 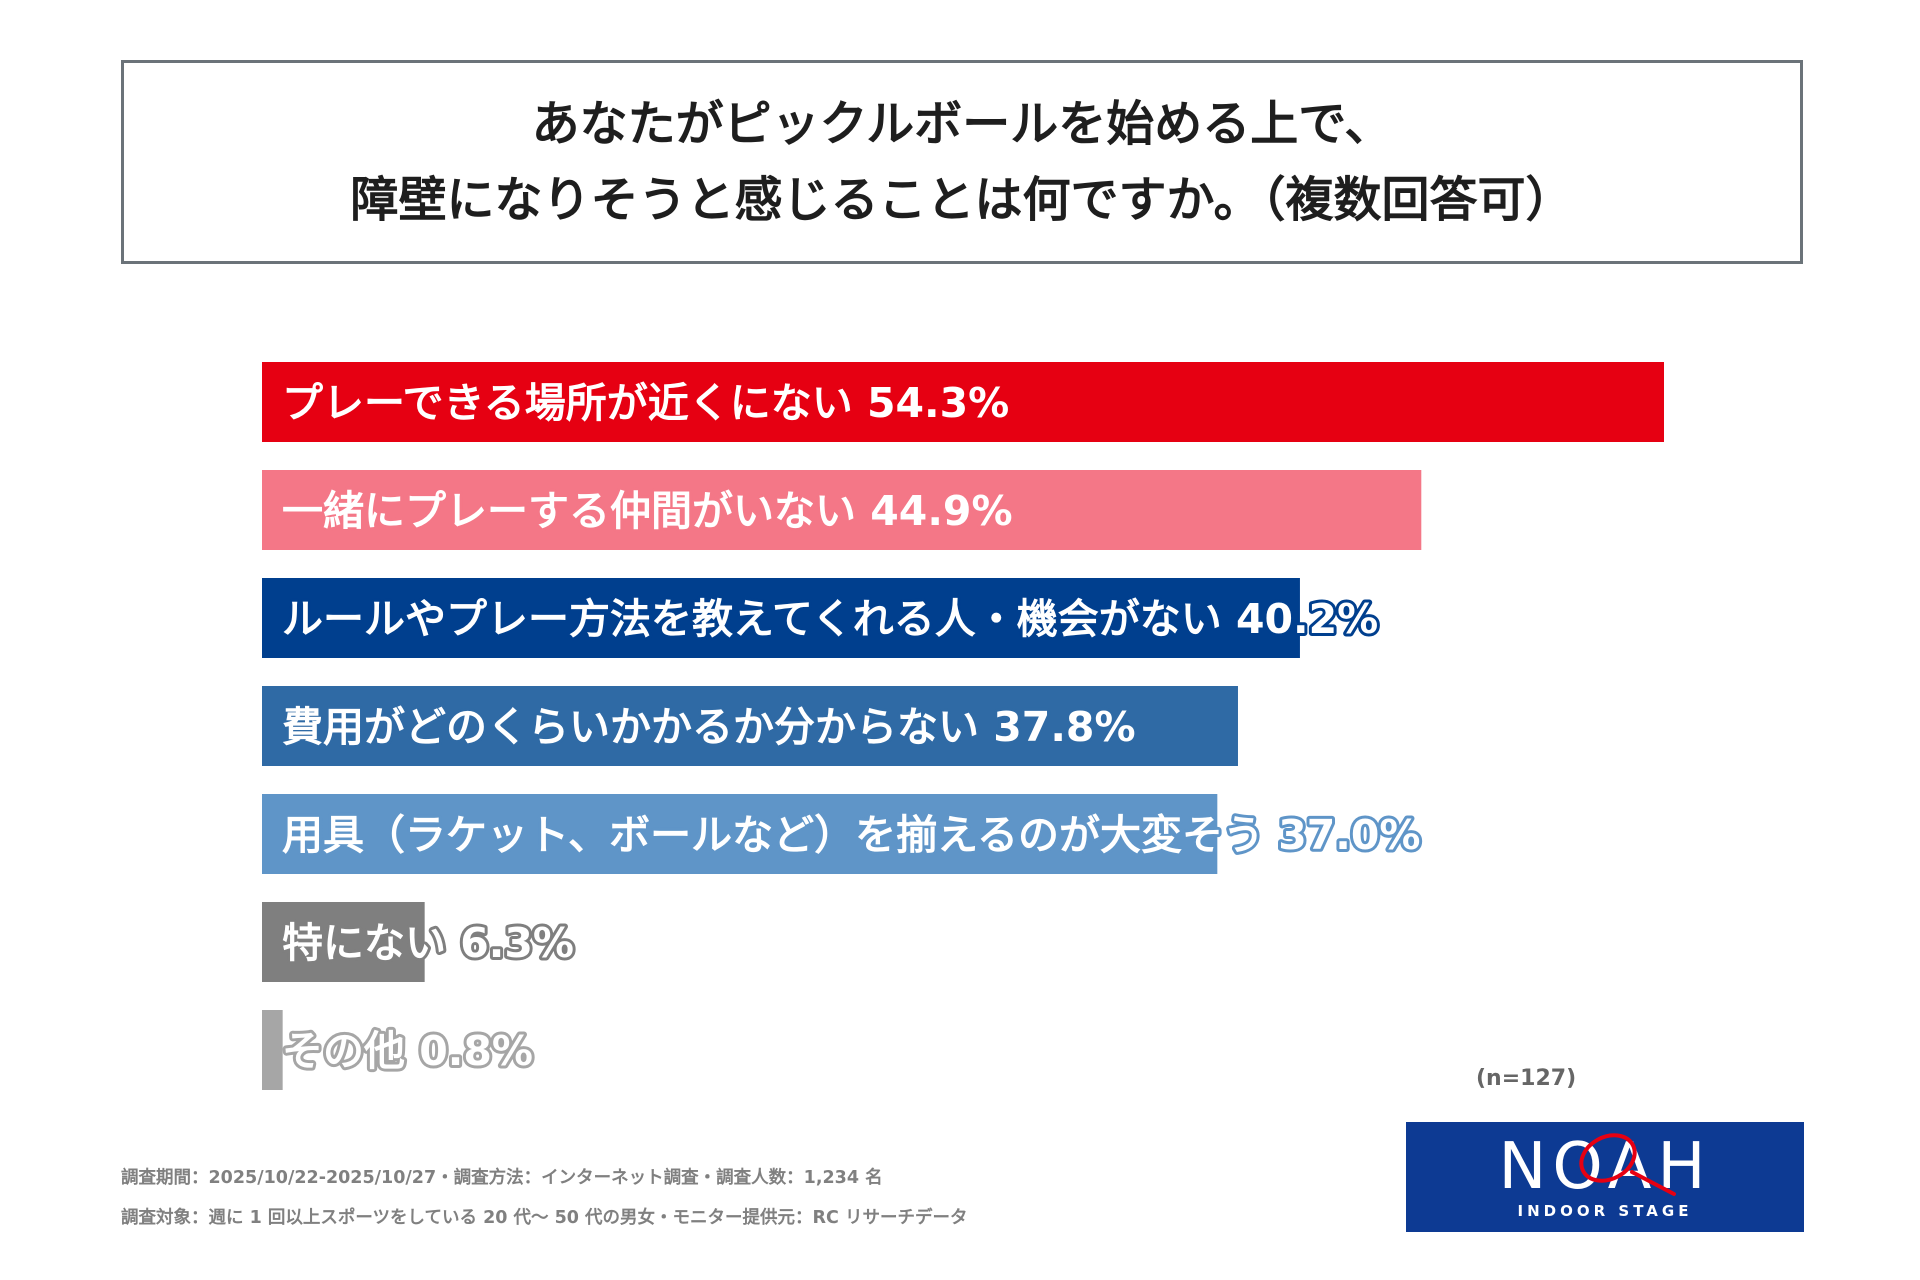 What do you see at coordinates (1627, 1164) in the screenshot?
I see `racket-icon` at bounding box center [1627, 1164].